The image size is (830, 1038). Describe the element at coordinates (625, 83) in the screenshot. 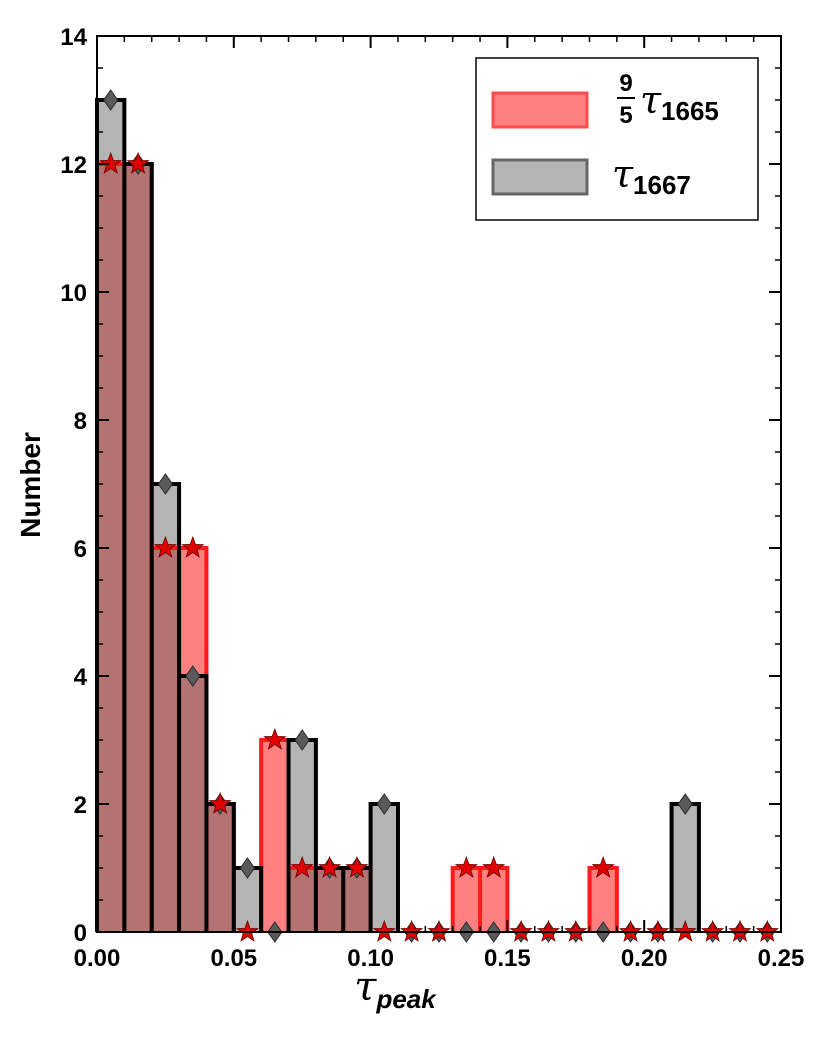

I see `legend-fraction-numerator: 9` at that location.